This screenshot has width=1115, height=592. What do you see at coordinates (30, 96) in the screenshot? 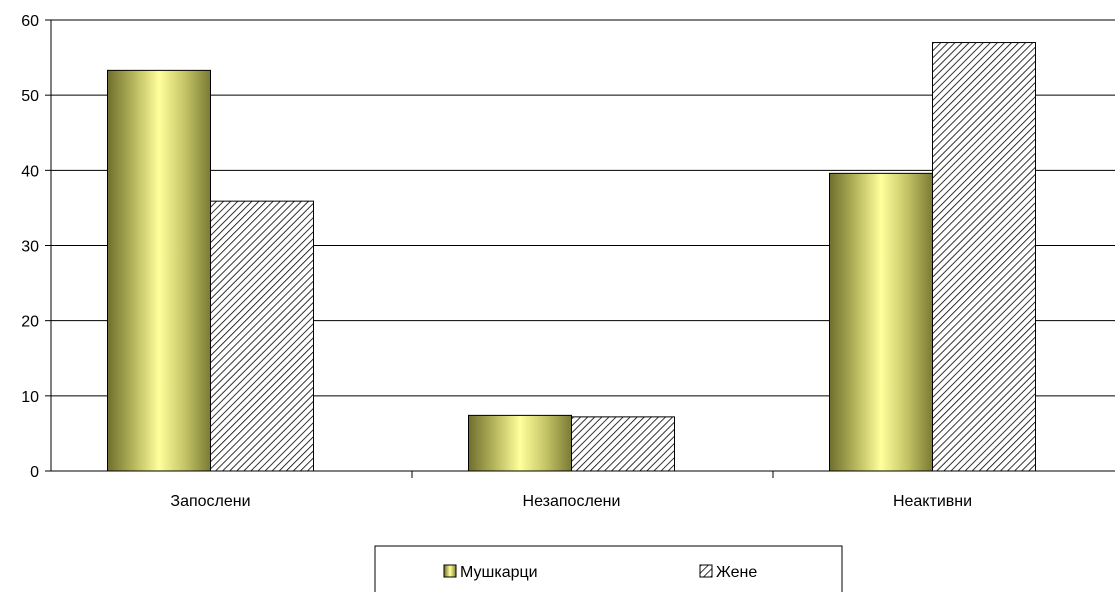
I see `y-tick-label: 50` at bounding box center [30, 96].